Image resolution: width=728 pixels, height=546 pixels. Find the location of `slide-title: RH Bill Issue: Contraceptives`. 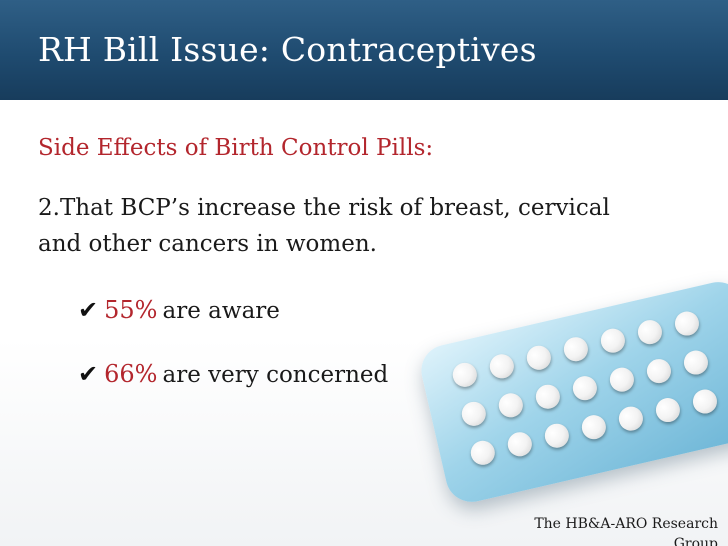

slide-title: RH Bill Issue: Contraceptives is located at coordinates (287, 49).